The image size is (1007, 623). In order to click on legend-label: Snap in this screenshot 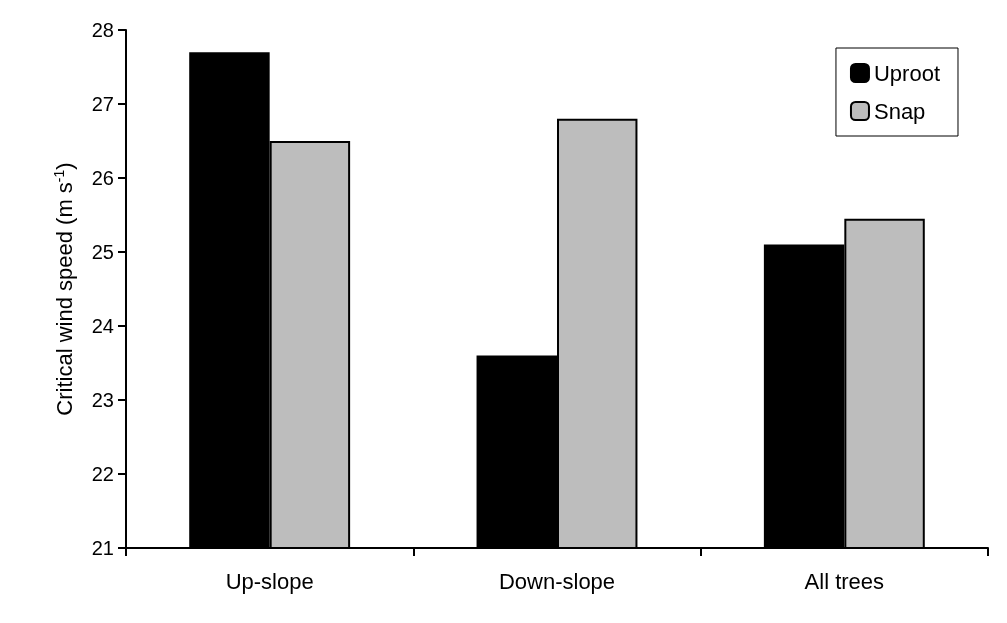, I will do `click(899, 111)`.